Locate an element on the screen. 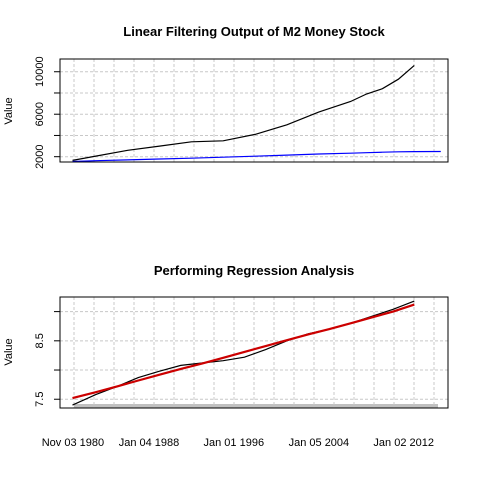 The width and height of the screenshot is (480, 480). chart-top-y-axis: 2000 6000 10000 is located at coordinates (47, 112).